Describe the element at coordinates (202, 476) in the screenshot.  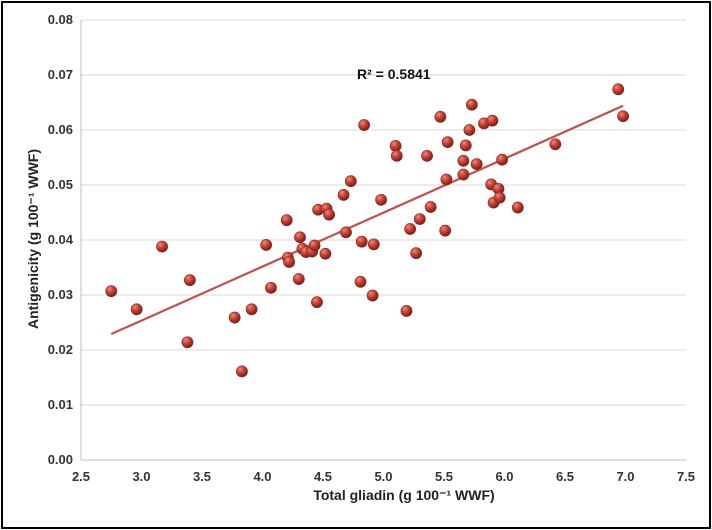
I see `x-tick-label: 3.5` at that location.